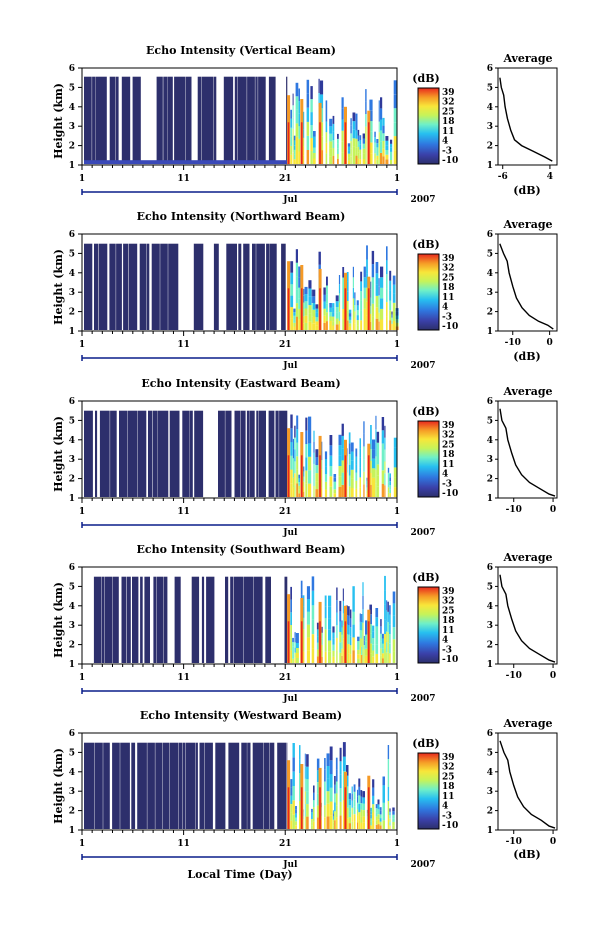  What do you see at coordinates (72, 646) in the screenshot?
I see `y-tick-label: 2` at bounding box center [72, 646].